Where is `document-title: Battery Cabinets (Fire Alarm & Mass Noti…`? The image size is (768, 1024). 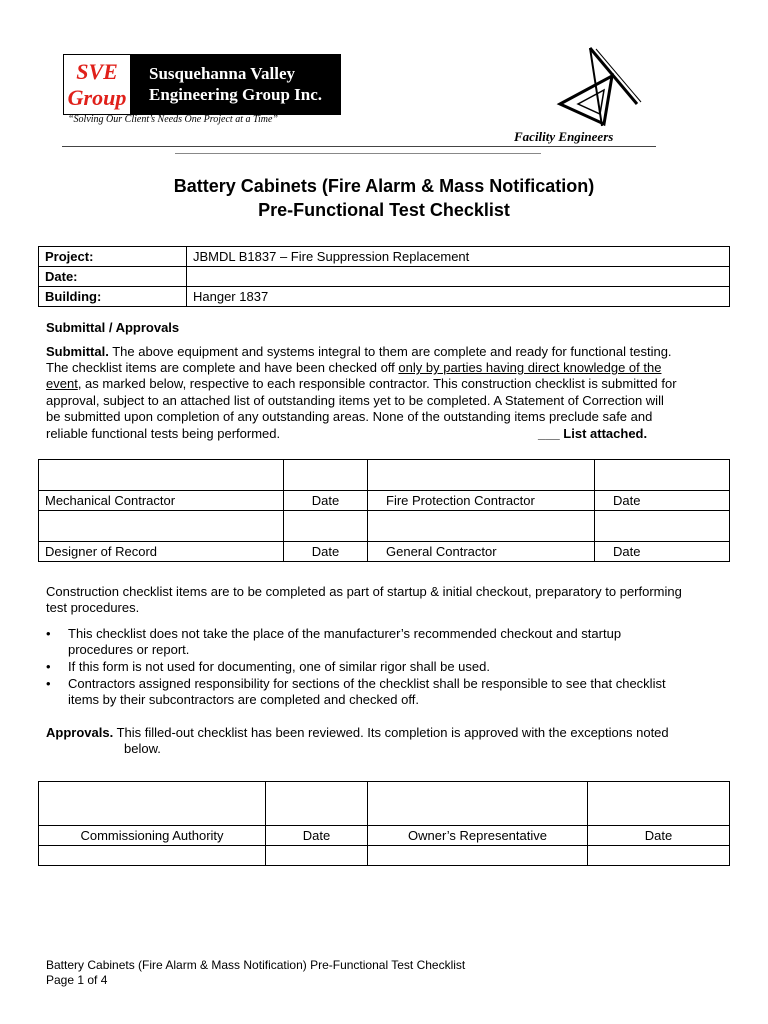 document-title: Battery Cabinets (Fire Alarm & Mass Noti… is located at coordinates (384, 186).